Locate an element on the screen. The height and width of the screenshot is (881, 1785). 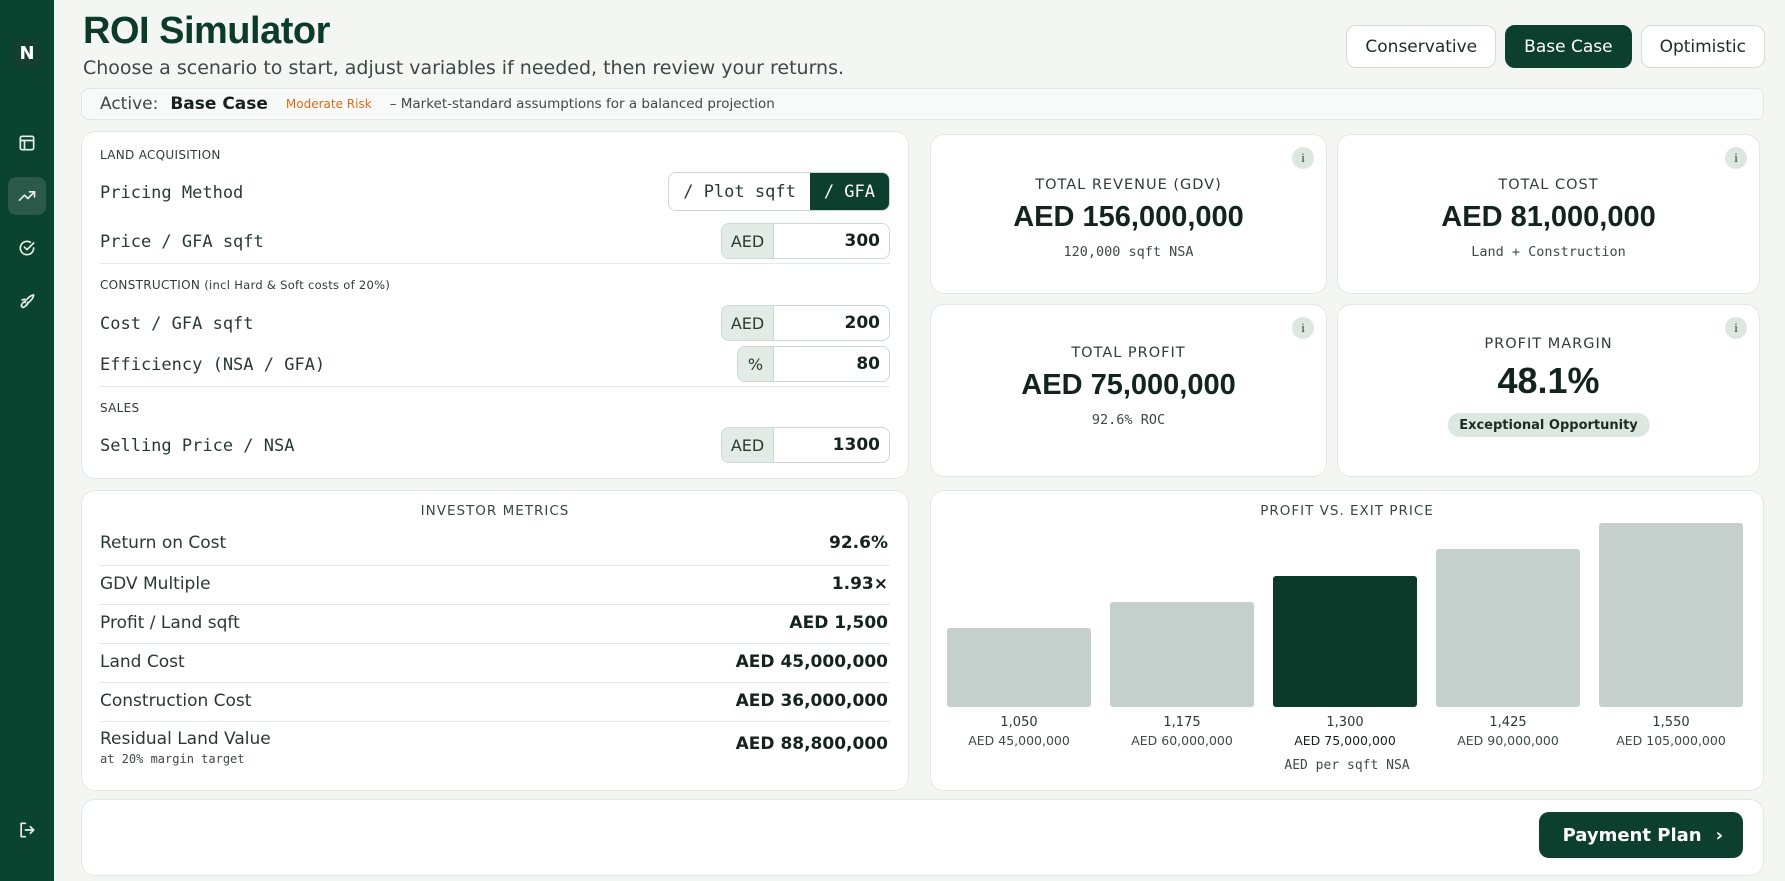
chart-title: PROFIT VS. EXIT PRICE is located at coordinates (1347, 511).